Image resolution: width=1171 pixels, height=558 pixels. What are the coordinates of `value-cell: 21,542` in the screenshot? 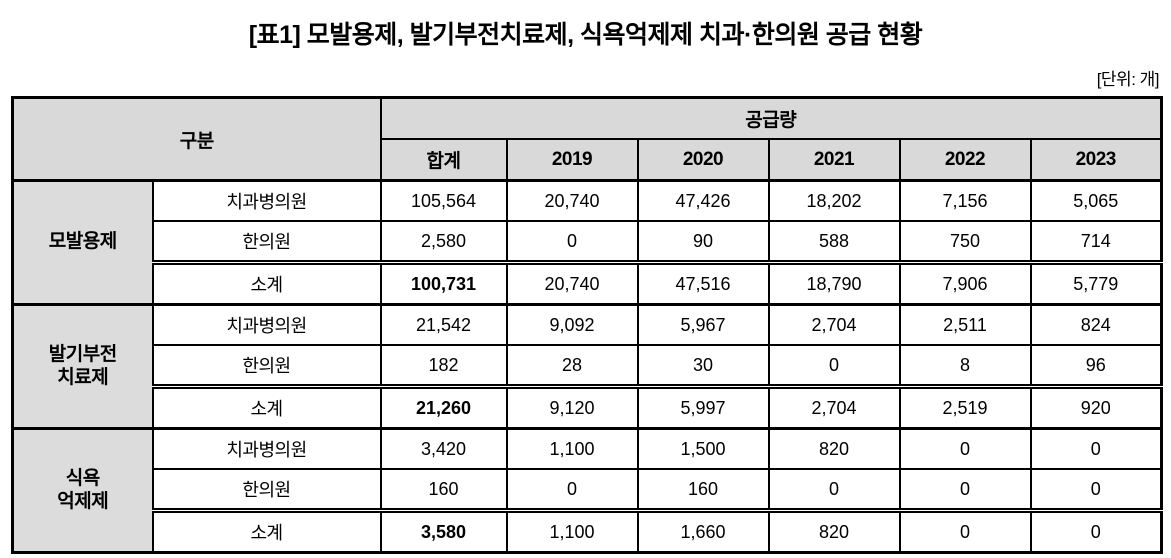 It's located at (443, 324).